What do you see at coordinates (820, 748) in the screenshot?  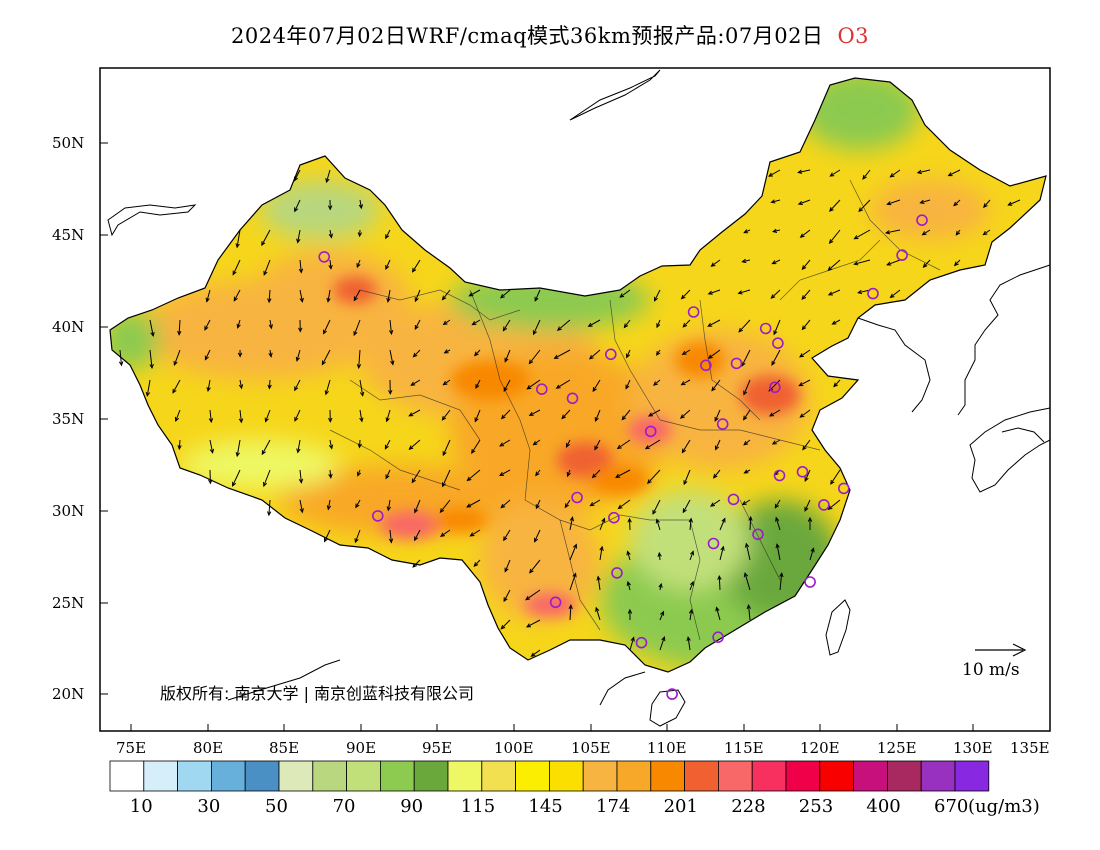 I see `lon-label-120: 120E` at bounding box center [820, 748].